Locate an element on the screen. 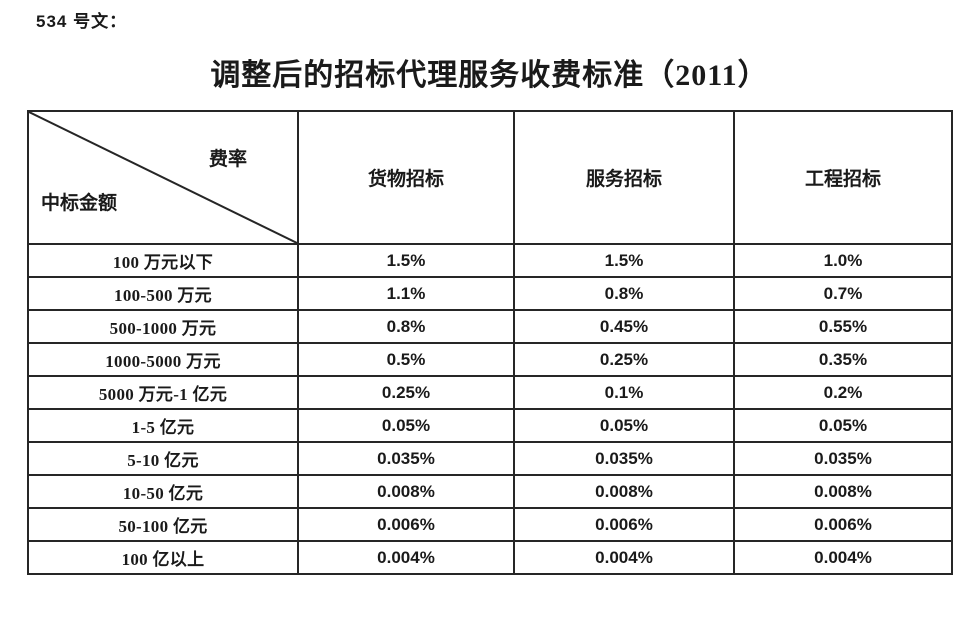 Image resolution: width=979 pixels, height=629 pixels. table-row: 100-500 万元 1.1% 0.8% 0.7% is located at coordinates (490, 293).